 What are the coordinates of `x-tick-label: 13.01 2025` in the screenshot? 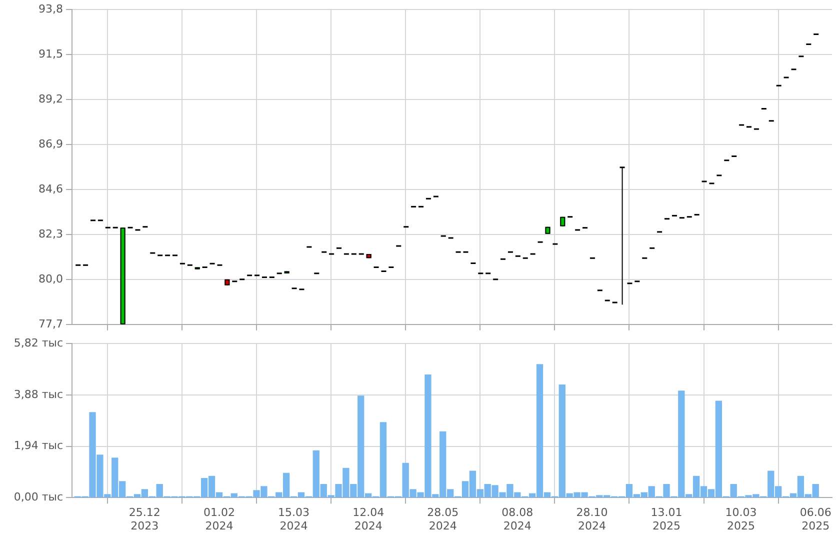 It's located at (666, 519).